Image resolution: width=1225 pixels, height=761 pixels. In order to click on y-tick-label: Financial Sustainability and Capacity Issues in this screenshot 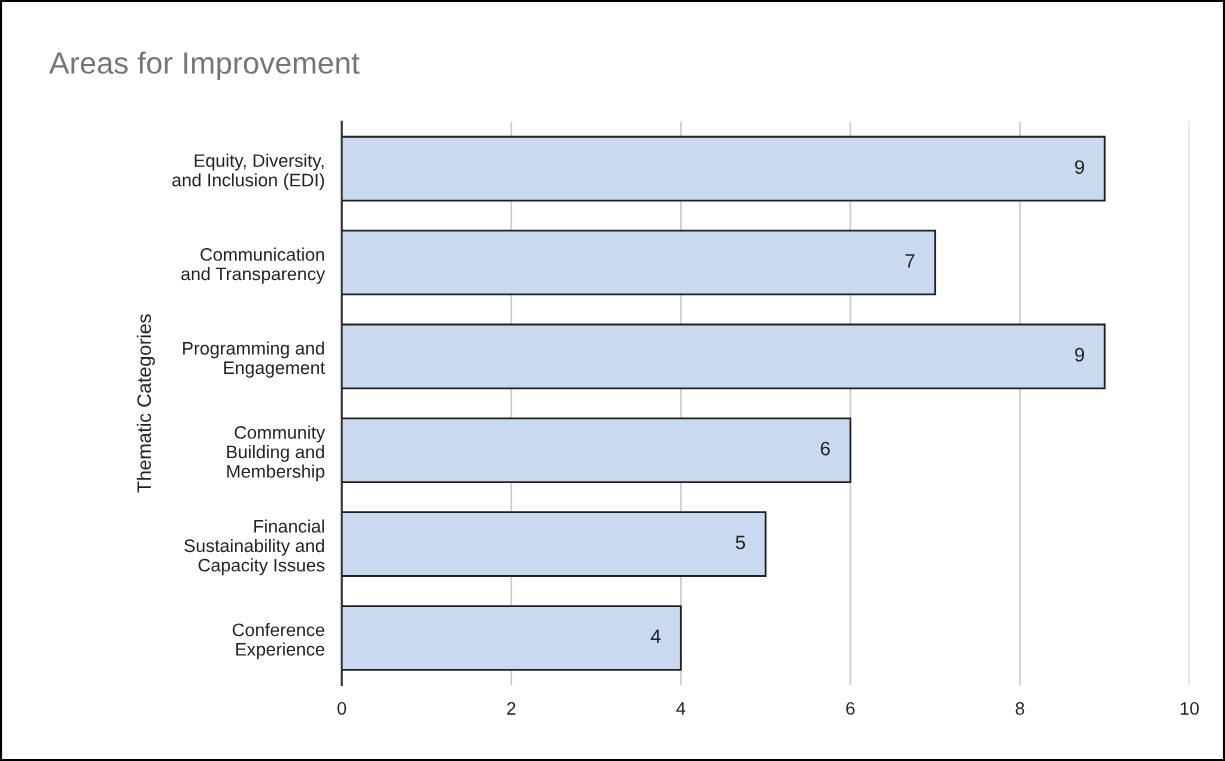, I will do `click(254, 547)`.